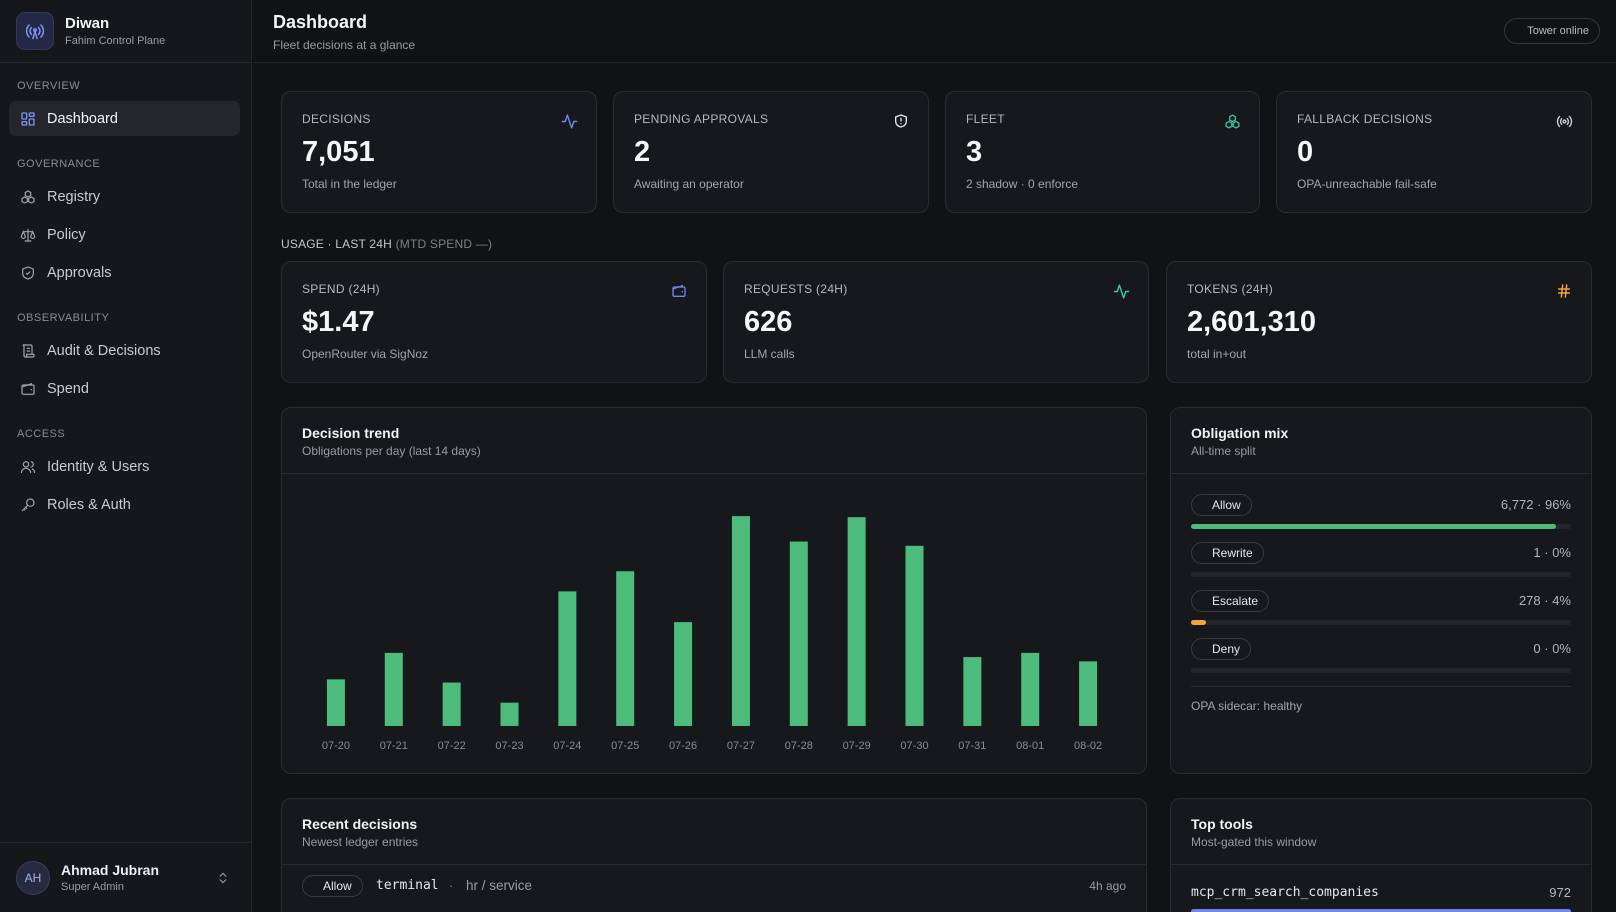 This screenshot has width=1616, height=912. Describe the element at coordinates (1552, 552) in the screenshot. I see `obligation-value: 1 · 0%` at that location.